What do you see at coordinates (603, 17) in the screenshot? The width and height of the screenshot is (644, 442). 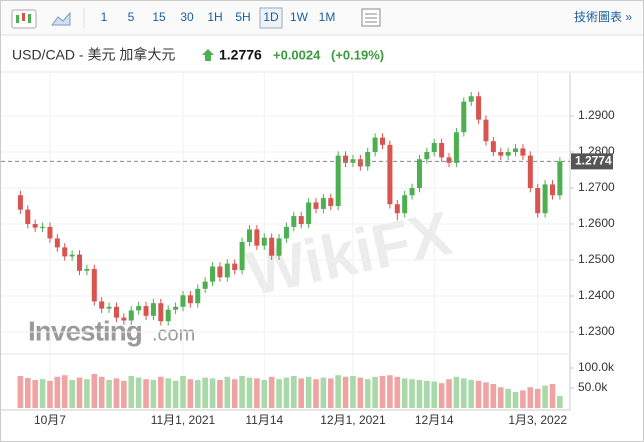 I see `technical-chart-link: 技術圖表 »` at bounding box center [603, 17].